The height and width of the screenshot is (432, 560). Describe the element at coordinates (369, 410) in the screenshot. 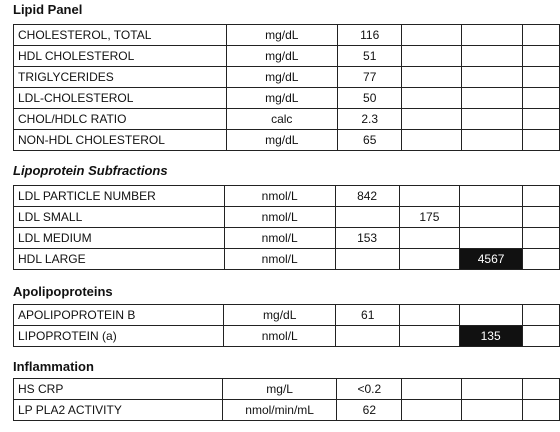

I see `test-value: 62` at that location.